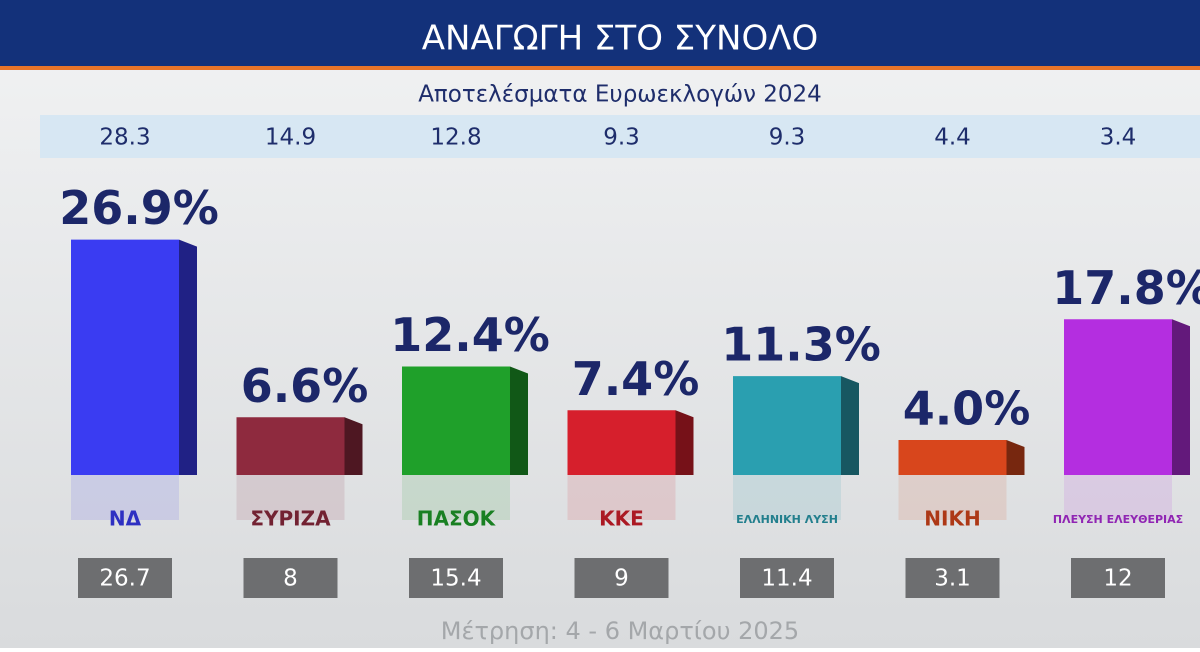 The image size is (1200, 652). What do you see at coordinates (139, 208) in the screenshot?
I see `value-label: 26.9%` at bounding box center [139, 208].